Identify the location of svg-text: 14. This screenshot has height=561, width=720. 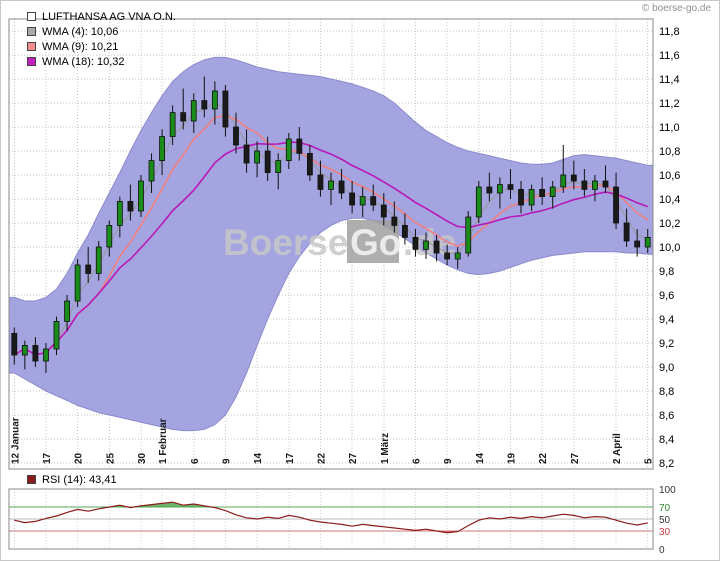
(258, 458).